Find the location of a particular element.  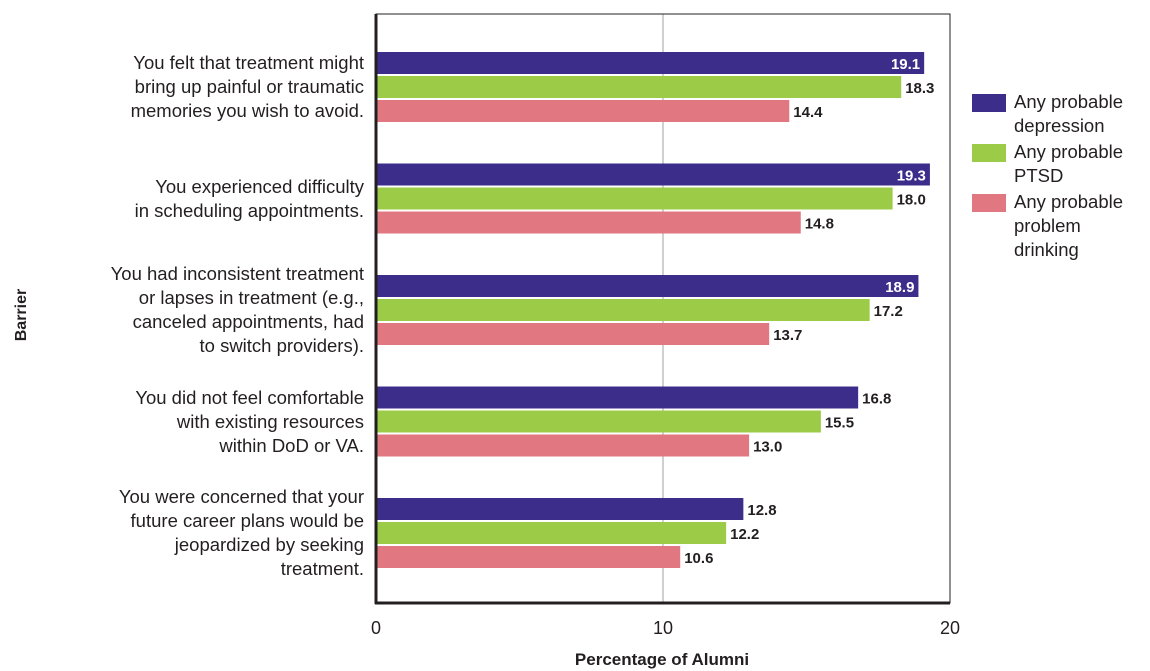

x-tick-label: 10 is located at coordinates (663, 628).